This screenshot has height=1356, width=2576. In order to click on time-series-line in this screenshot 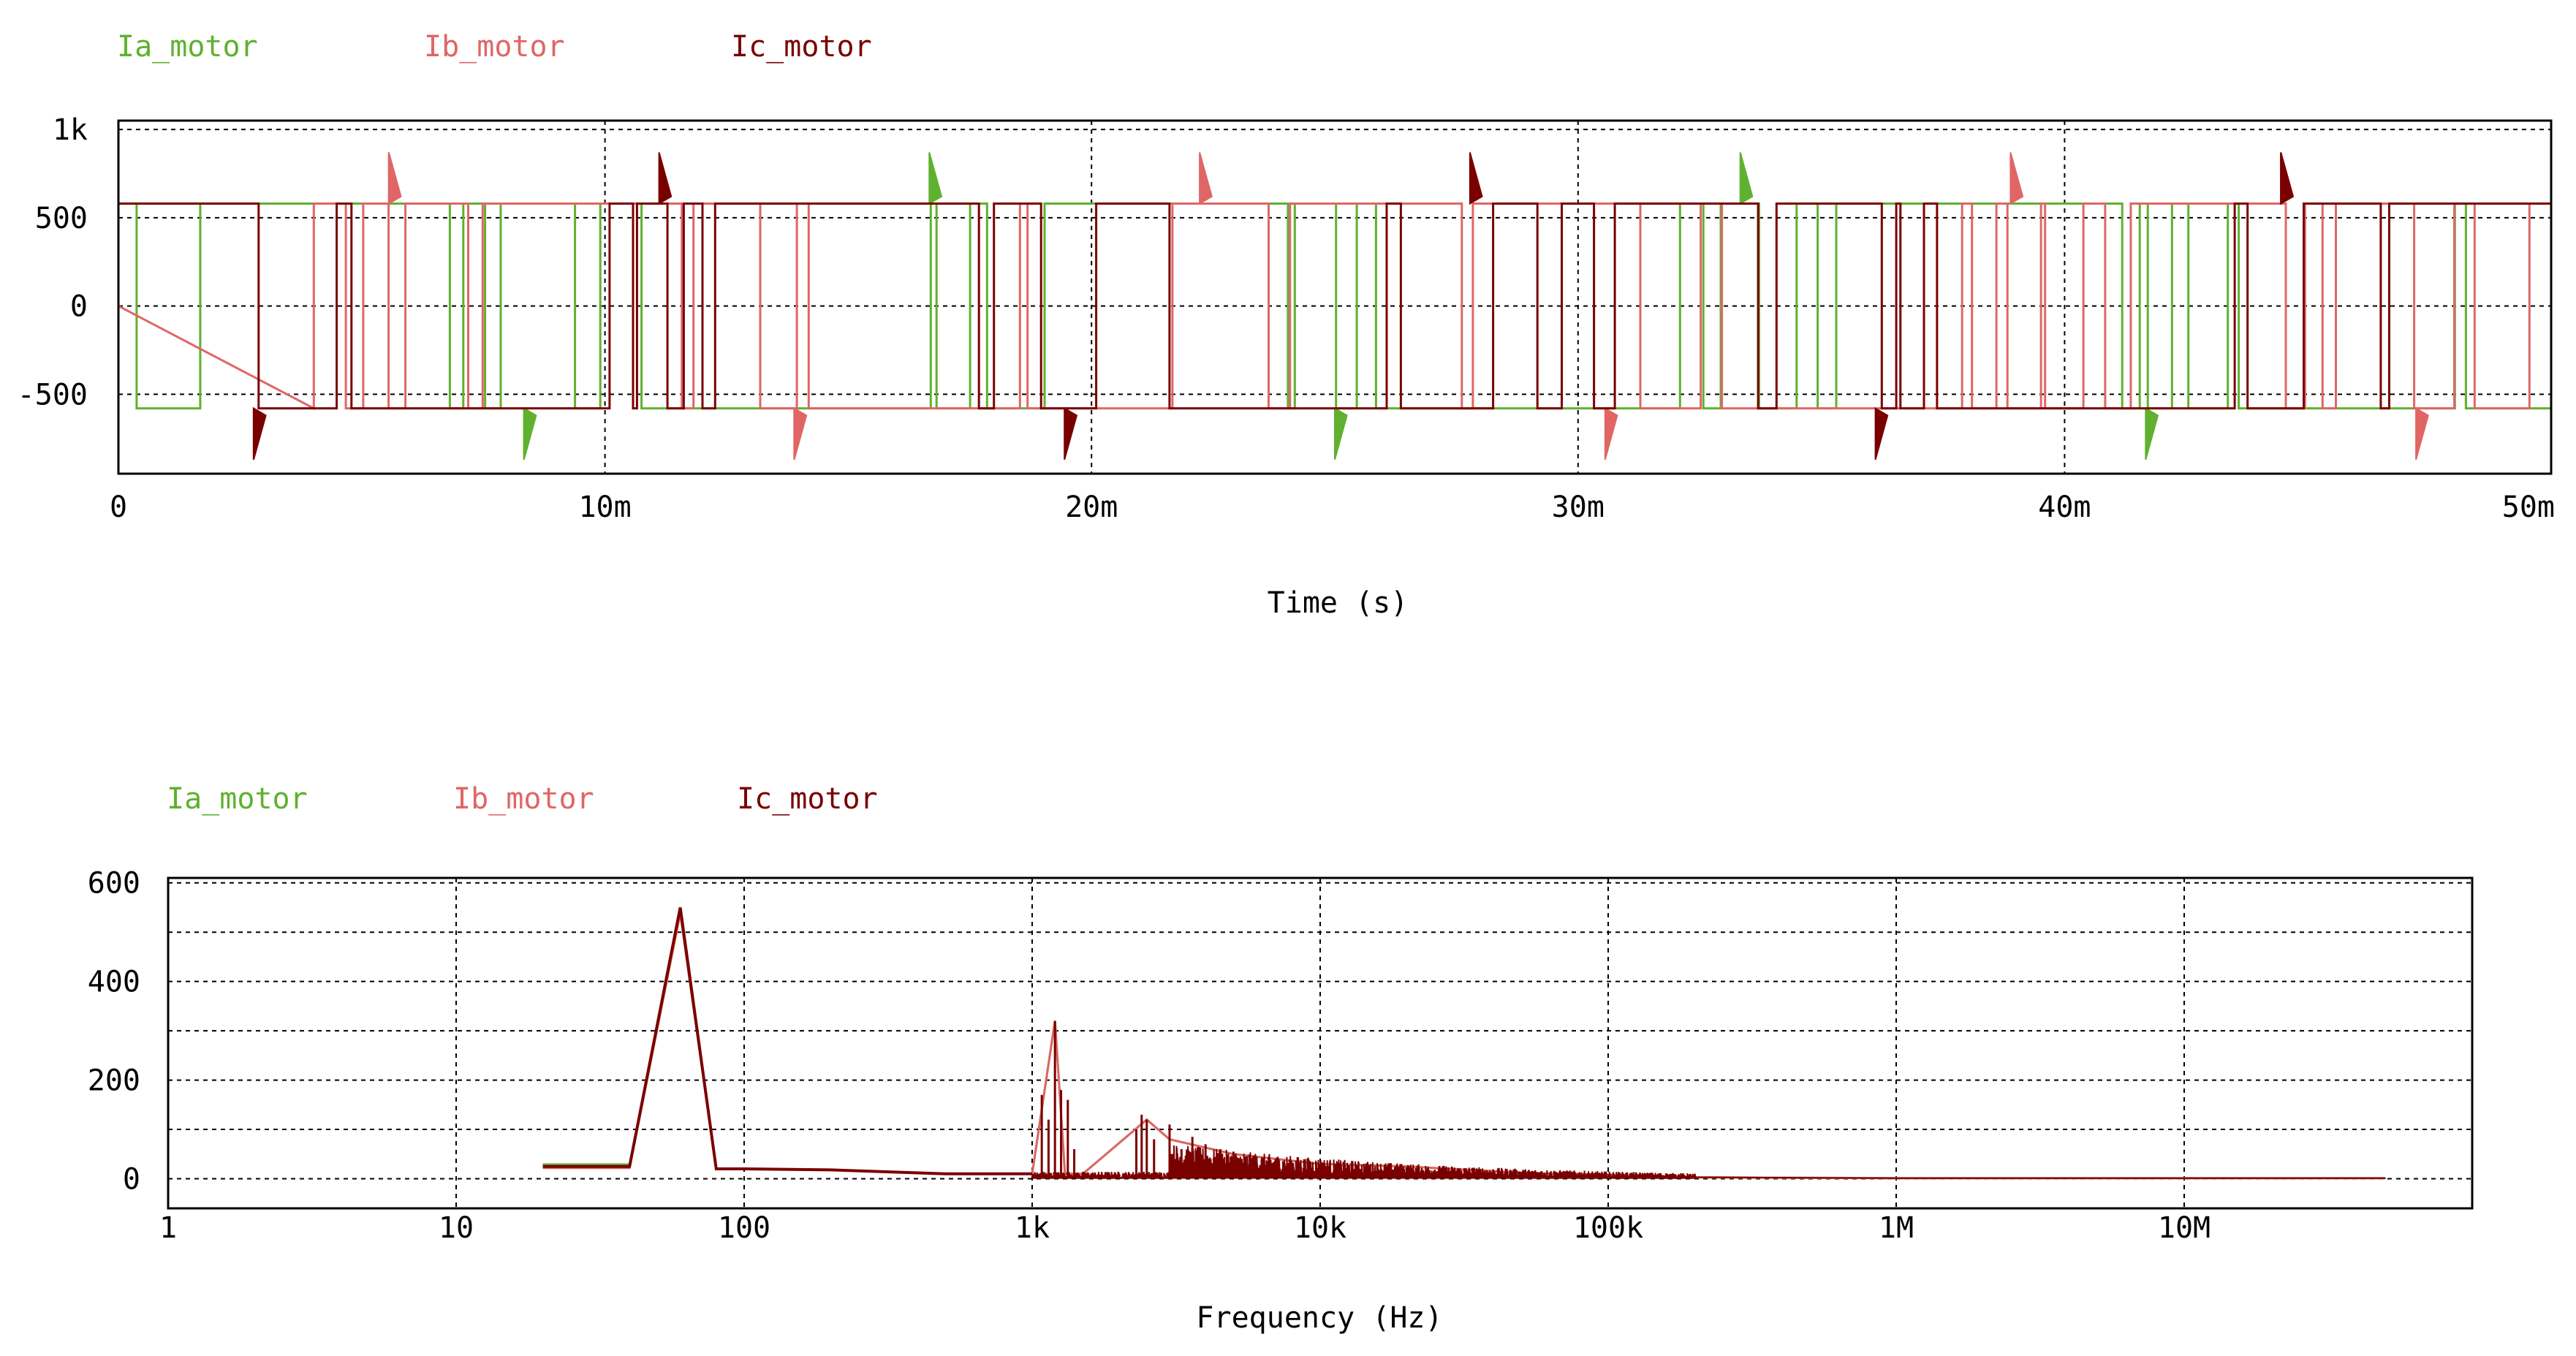, I will do `click(1334, 306)`.